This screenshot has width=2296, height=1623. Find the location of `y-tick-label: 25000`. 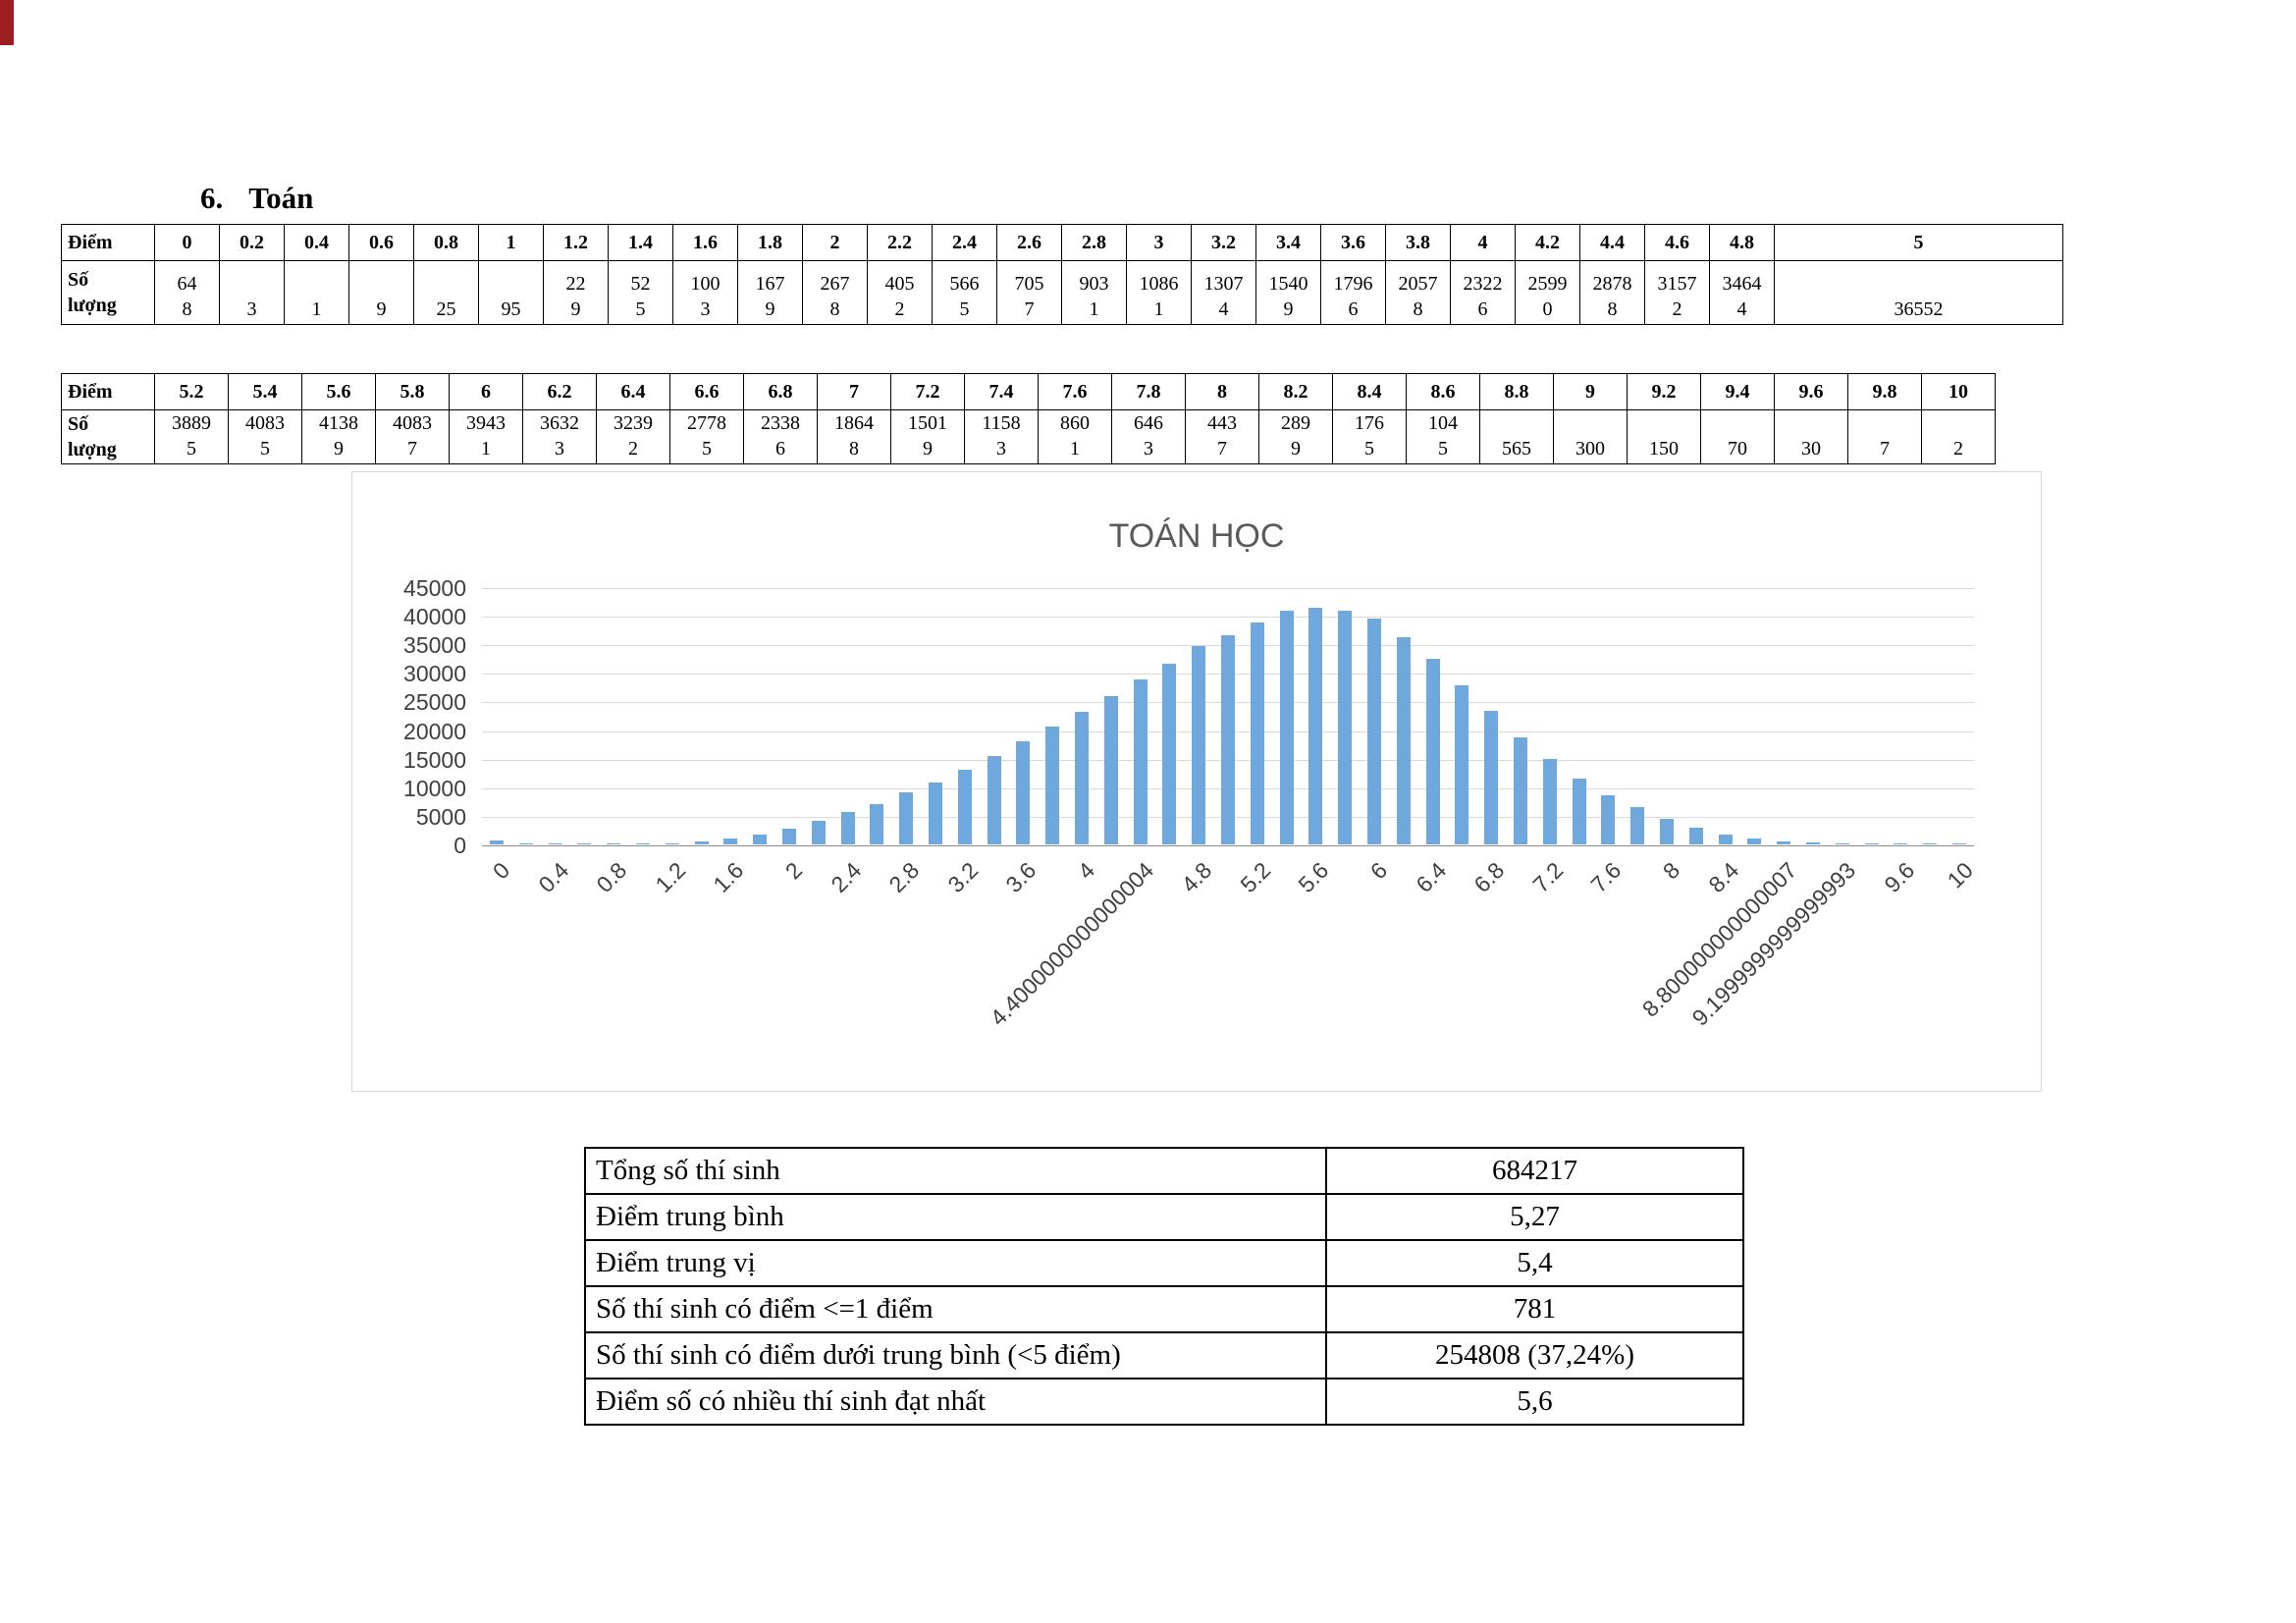

y-tick-label: 25000 is located at coordinates (435, 702).